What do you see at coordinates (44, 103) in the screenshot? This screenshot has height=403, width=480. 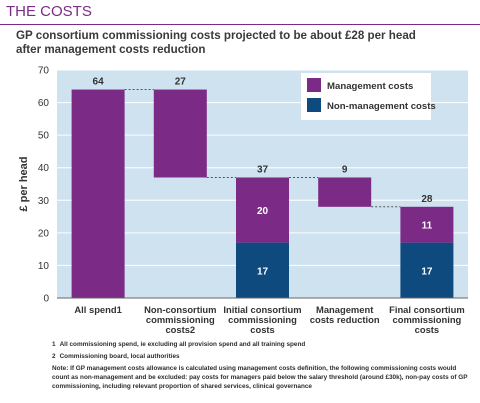 I see `y-tick-label: 60` at bounding box center [44, 103].